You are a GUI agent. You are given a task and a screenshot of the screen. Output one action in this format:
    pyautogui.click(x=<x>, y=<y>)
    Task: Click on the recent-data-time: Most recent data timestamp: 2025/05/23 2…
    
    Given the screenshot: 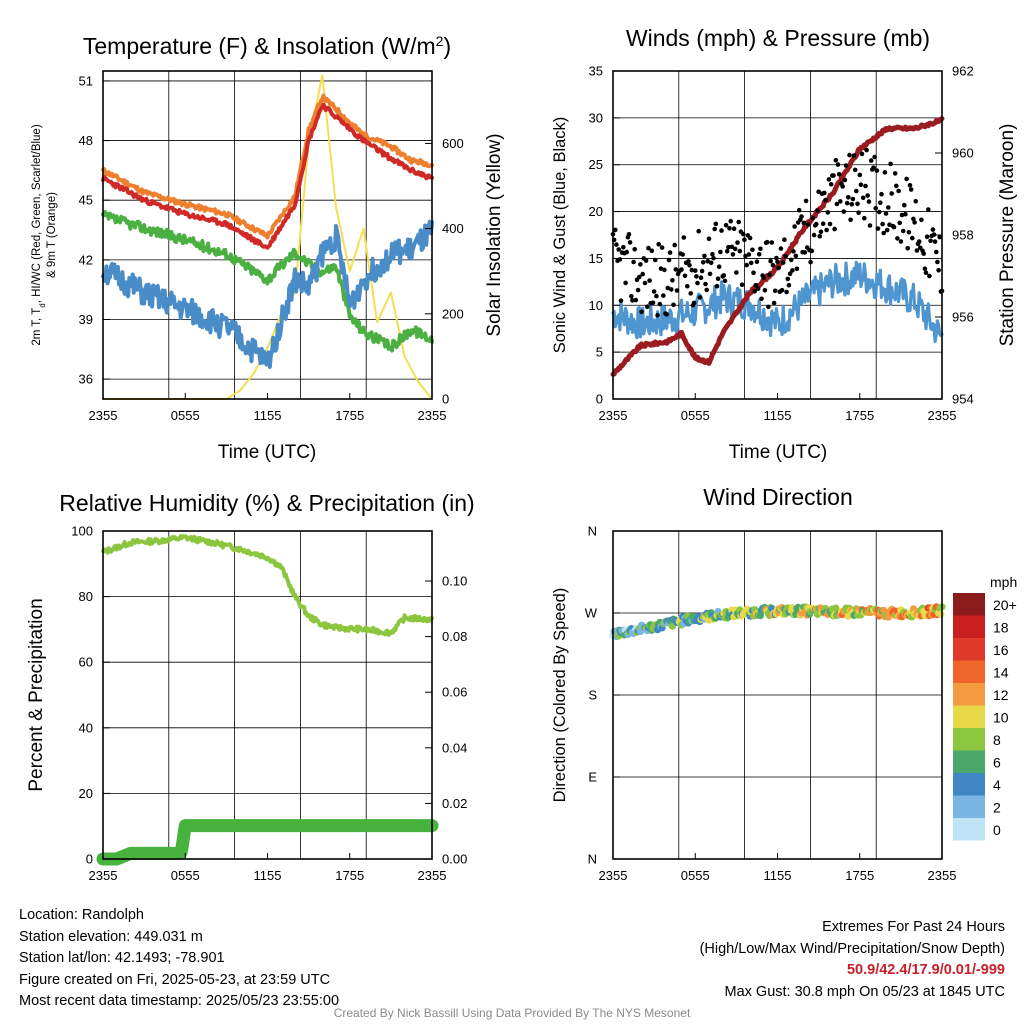 What is the action you would take?
    pyautogui.click(x=179, y=1001)
    